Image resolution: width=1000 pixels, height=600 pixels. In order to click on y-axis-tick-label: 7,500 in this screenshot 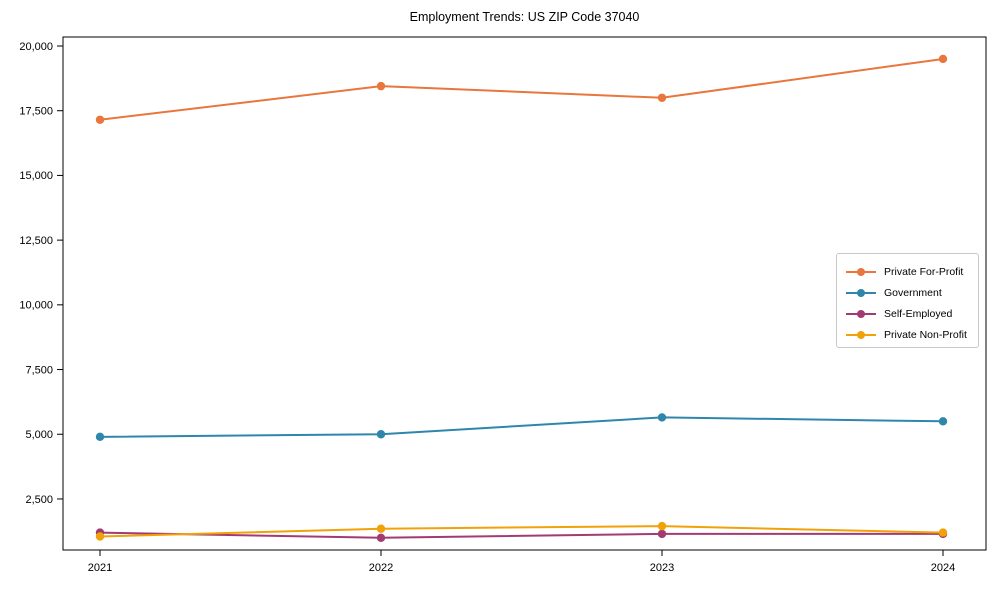, I will do `click(39, 370)`.